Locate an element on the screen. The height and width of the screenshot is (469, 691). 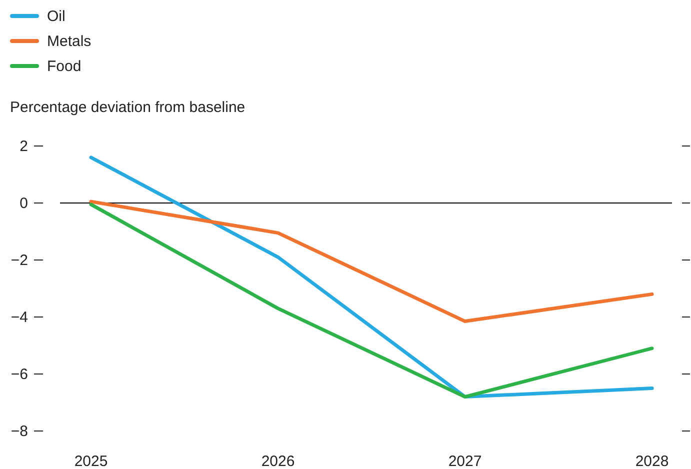
y-tick-label: 0 is located at coordinates (24, 203).